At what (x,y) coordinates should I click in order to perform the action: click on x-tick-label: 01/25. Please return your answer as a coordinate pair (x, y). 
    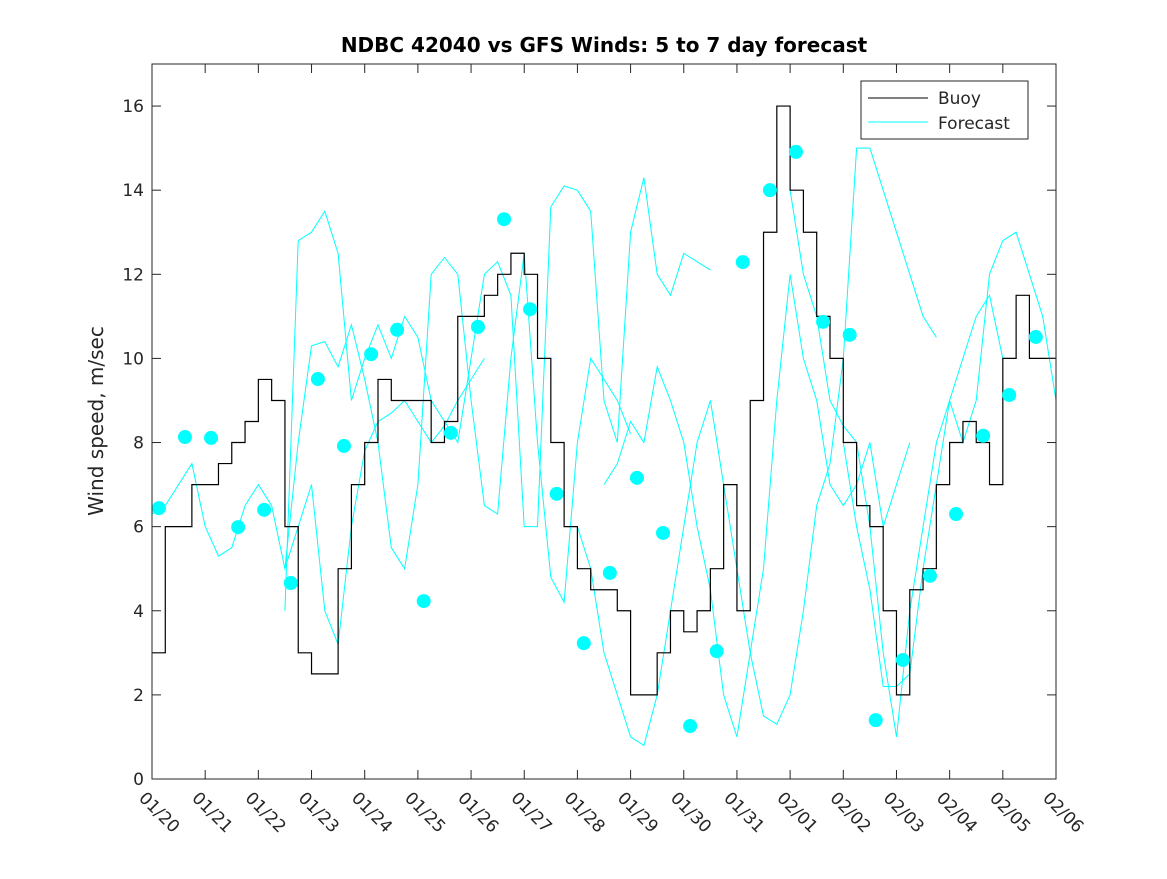
    Looking at the image, I should click on (424, 812).